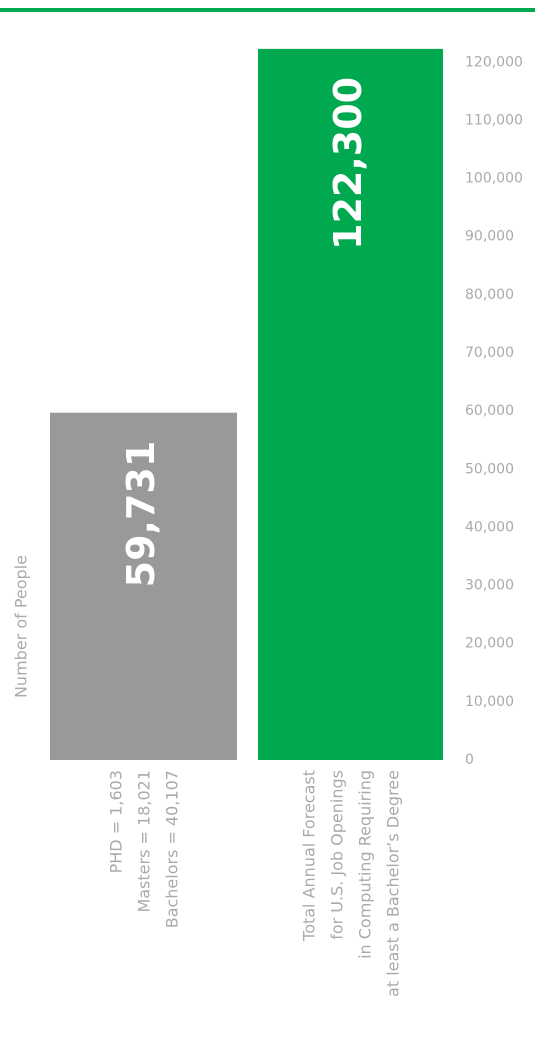 Image resolution: width=535 pixels, height=1055 pixels. What do you see at coordinates (337, 855) in the screenshot?
I see `x-tick-label: for U.S. Job Openings` at bounding box center [337, 855].